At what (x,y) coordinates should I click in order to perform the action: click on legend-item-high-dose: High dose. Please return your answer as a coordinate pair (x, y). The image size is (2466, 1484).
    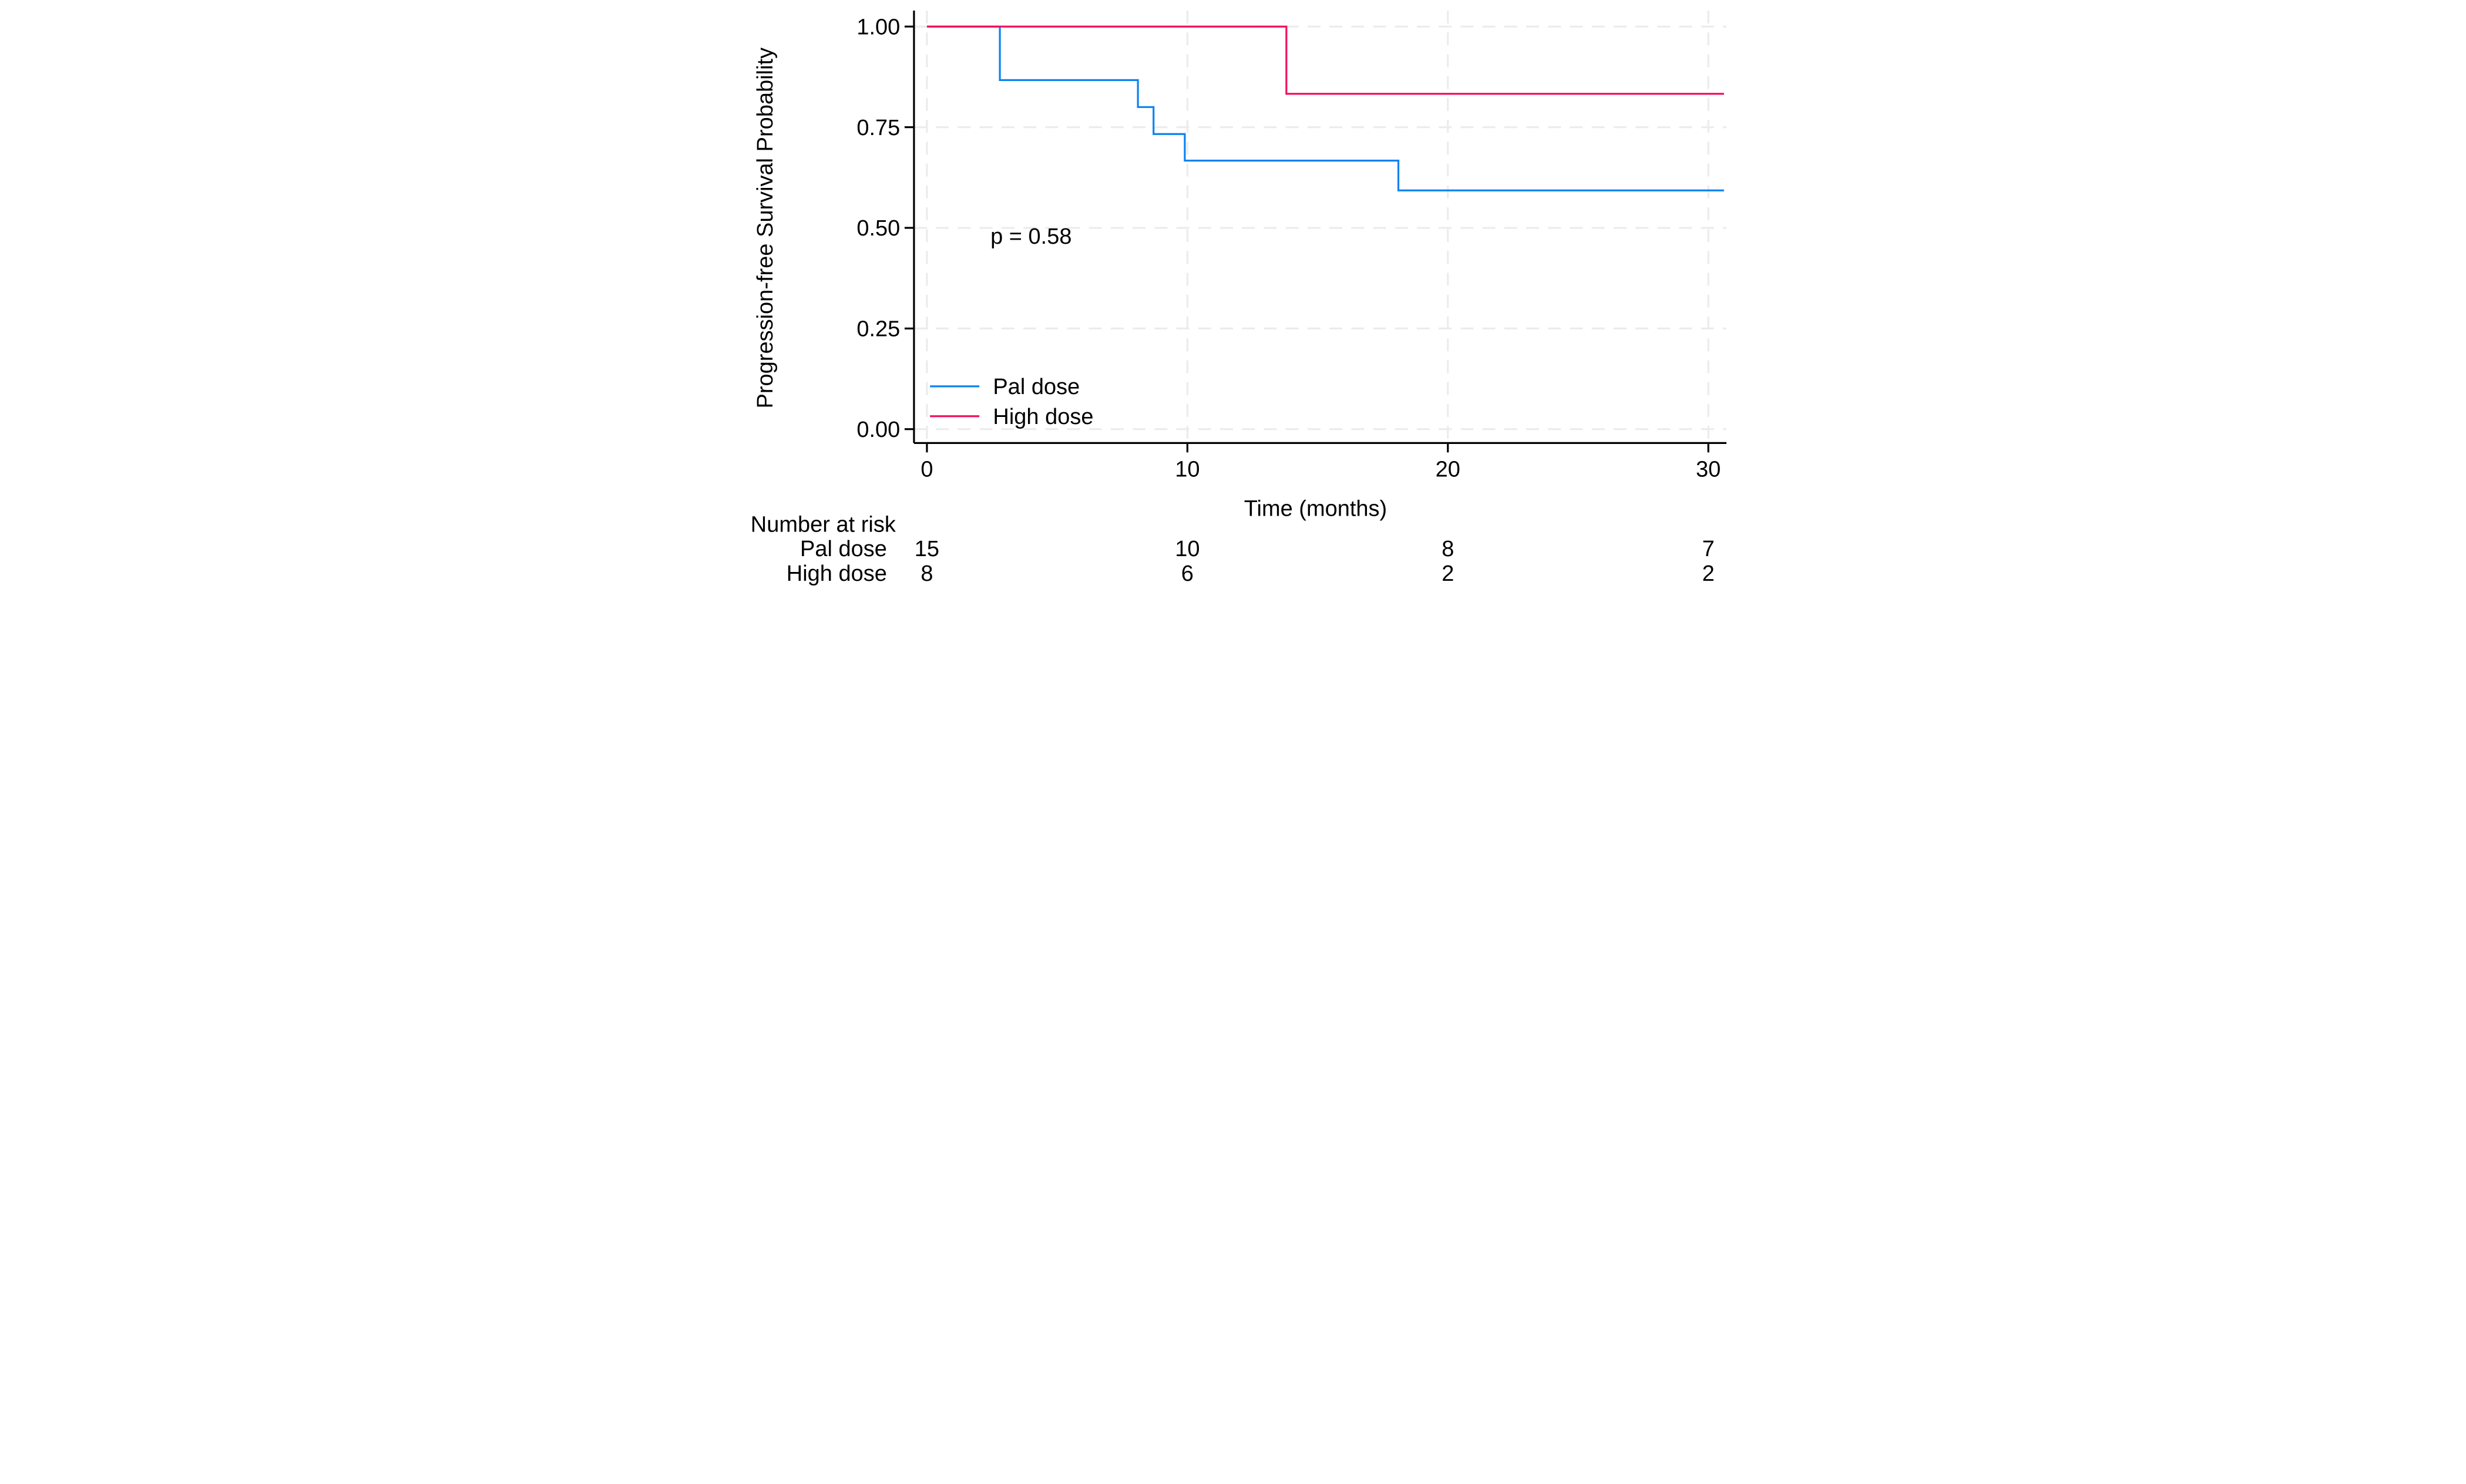
    Looking at the image, I should click on (1012, 417).